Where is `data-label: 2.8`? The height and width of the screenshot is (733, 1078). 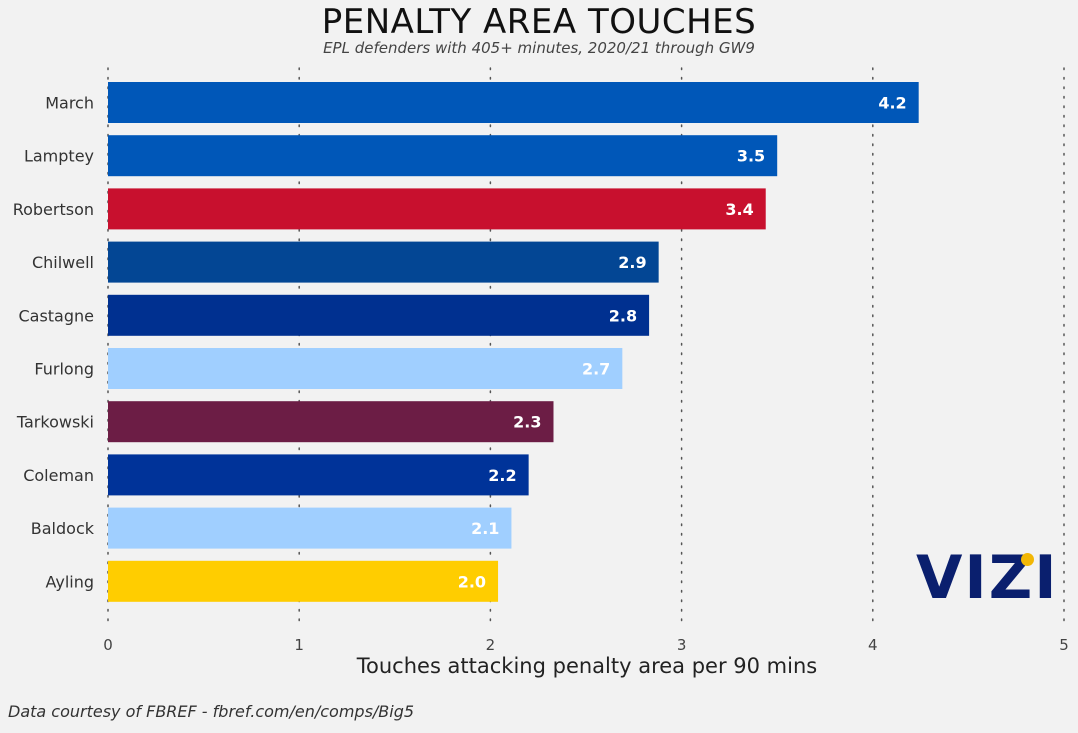
data-label: 2.8 is located at coordinates (623, 315).